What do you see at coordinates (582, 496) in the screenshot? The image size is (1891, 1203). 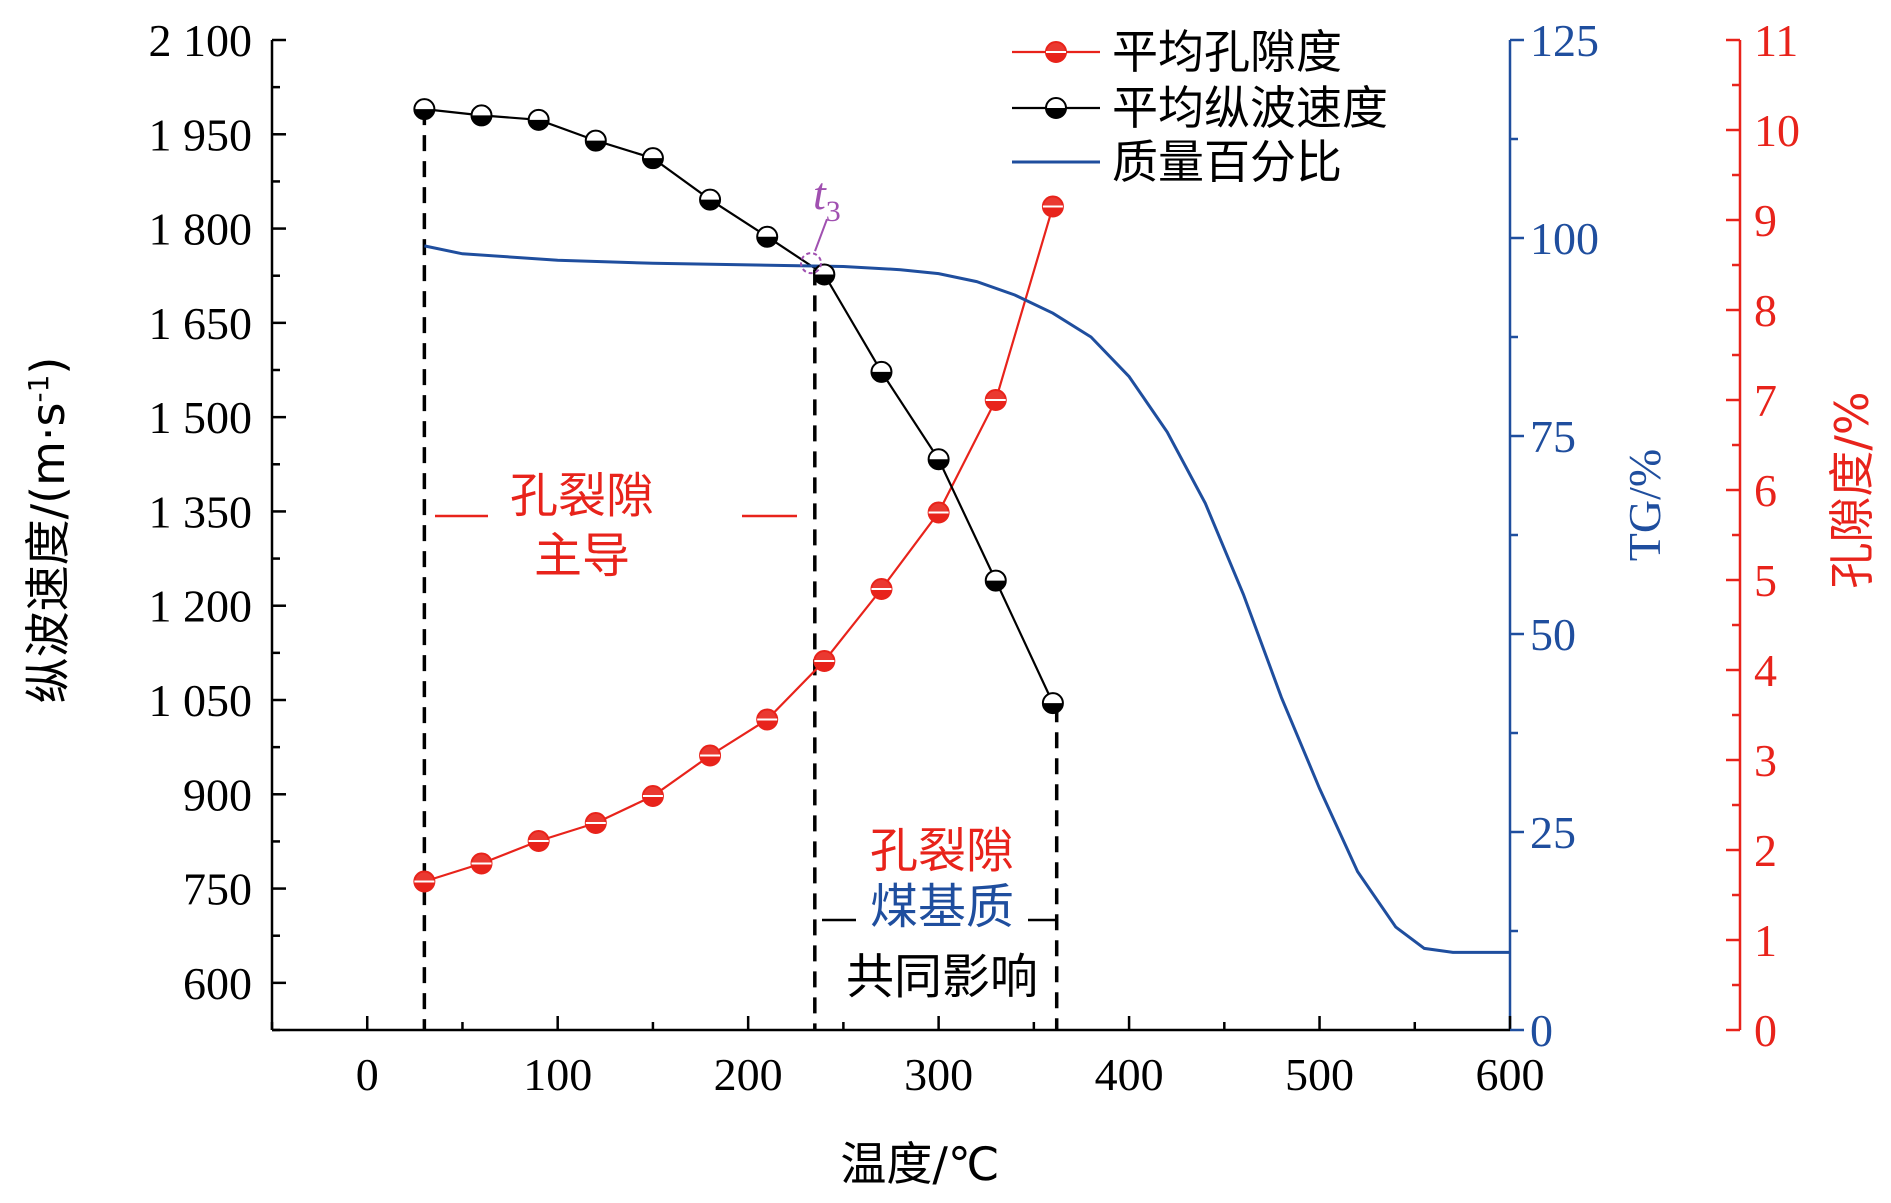 I see `region1-label-line1: 孔裂隙` at bounding box center [582, 496].